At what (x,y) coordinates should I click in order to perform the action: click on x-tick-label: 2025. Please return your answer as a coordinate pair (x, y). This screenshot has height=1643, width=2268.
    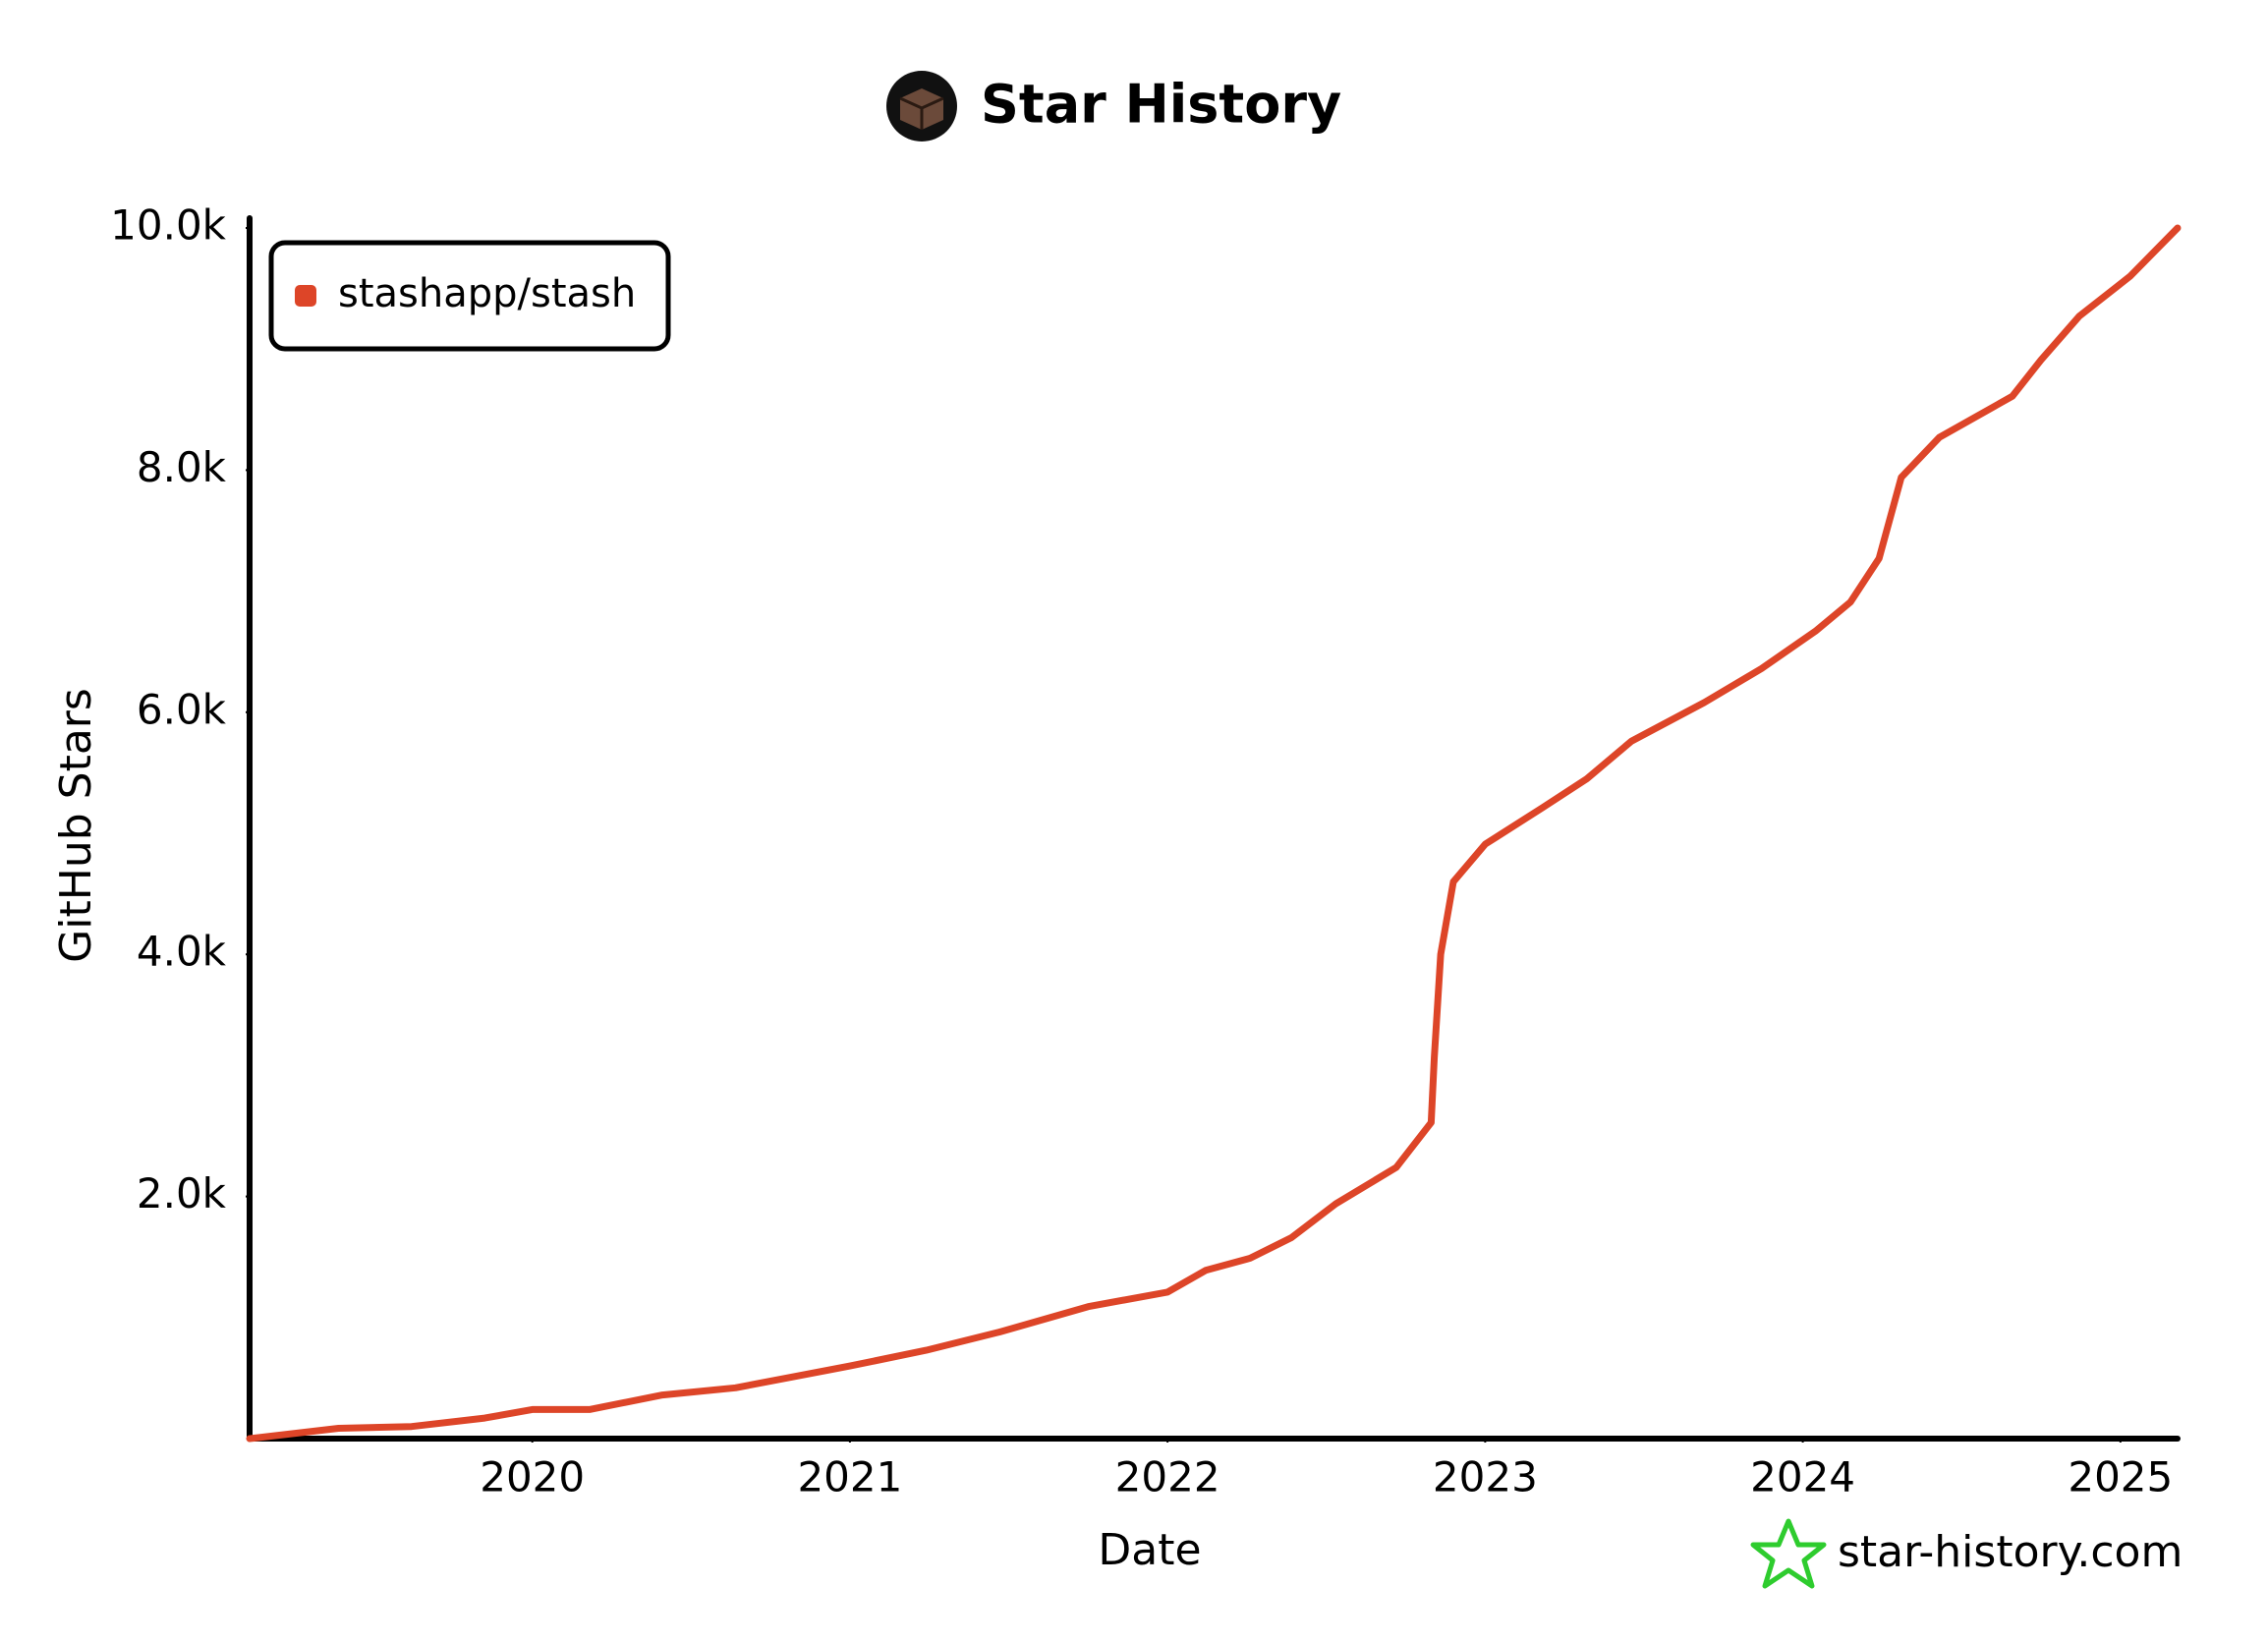
    Looking at the image, I should click on (2121, 1477).